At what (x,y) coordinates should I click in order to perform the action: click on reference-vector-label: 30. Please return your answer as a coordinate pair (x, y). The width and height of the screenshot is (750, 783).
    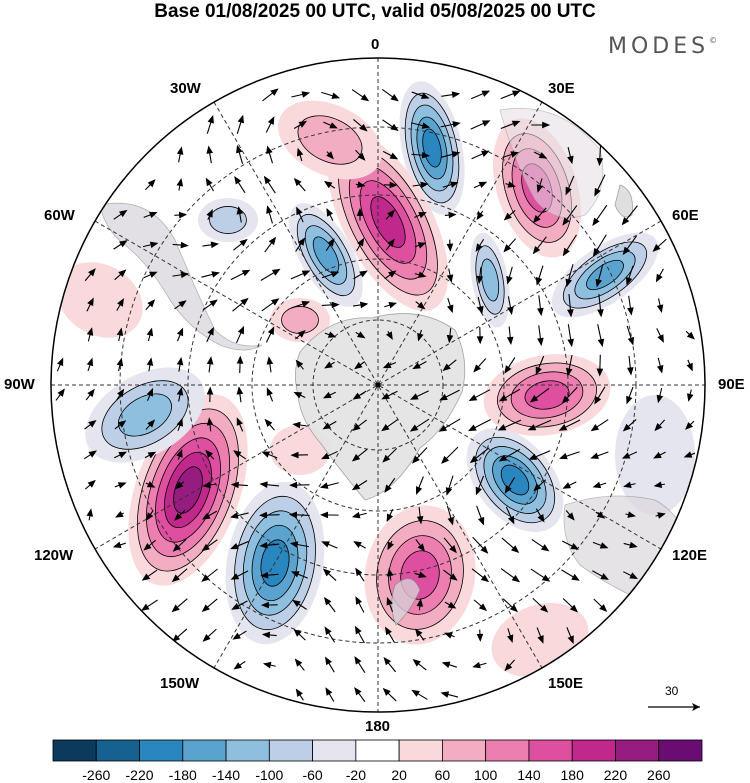
    Looking at the image, I should click on (672, 691).